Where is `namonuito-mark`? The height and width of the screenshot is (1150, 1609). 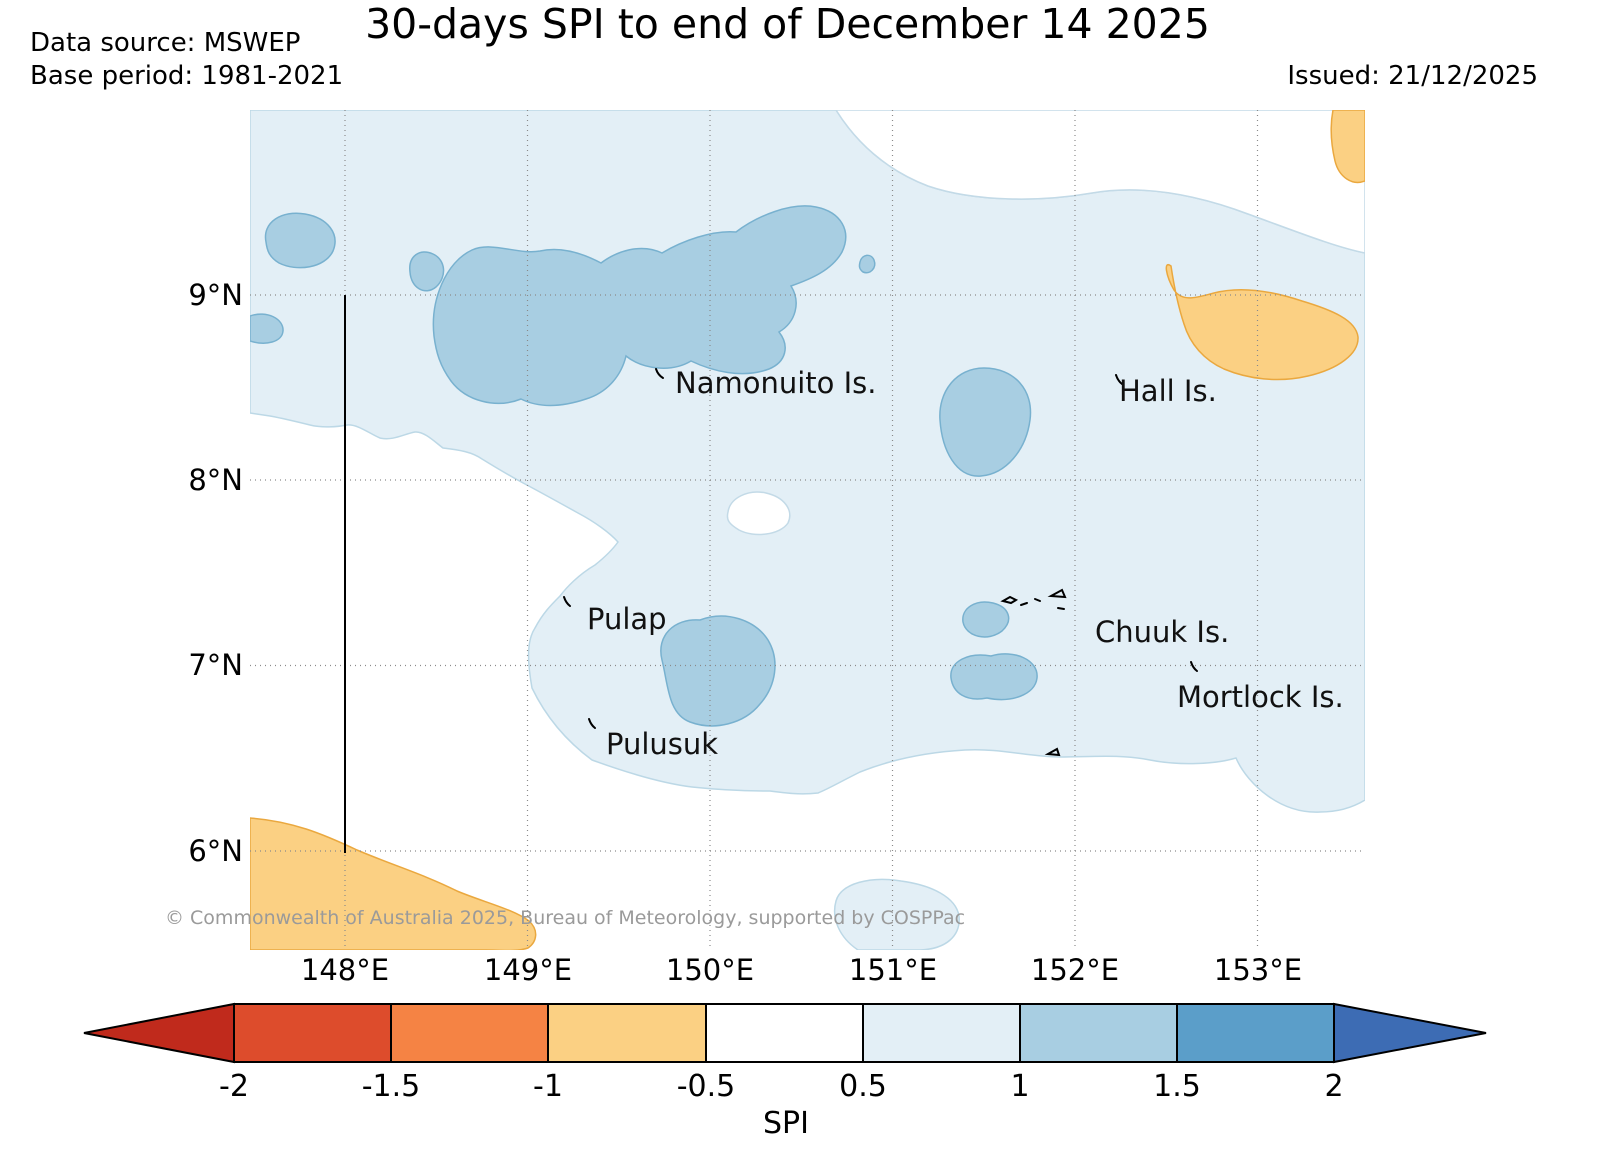 namonuito-mark is located at coordinates (659, 373).